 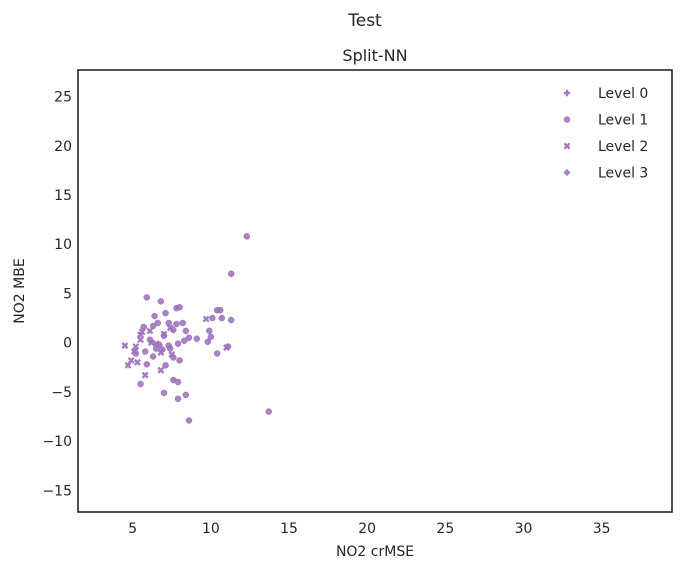 What do you see at coordinates (63, 147) in the screenshot?
I see `y-tick-label: 20` at bounding box center [63, 147].